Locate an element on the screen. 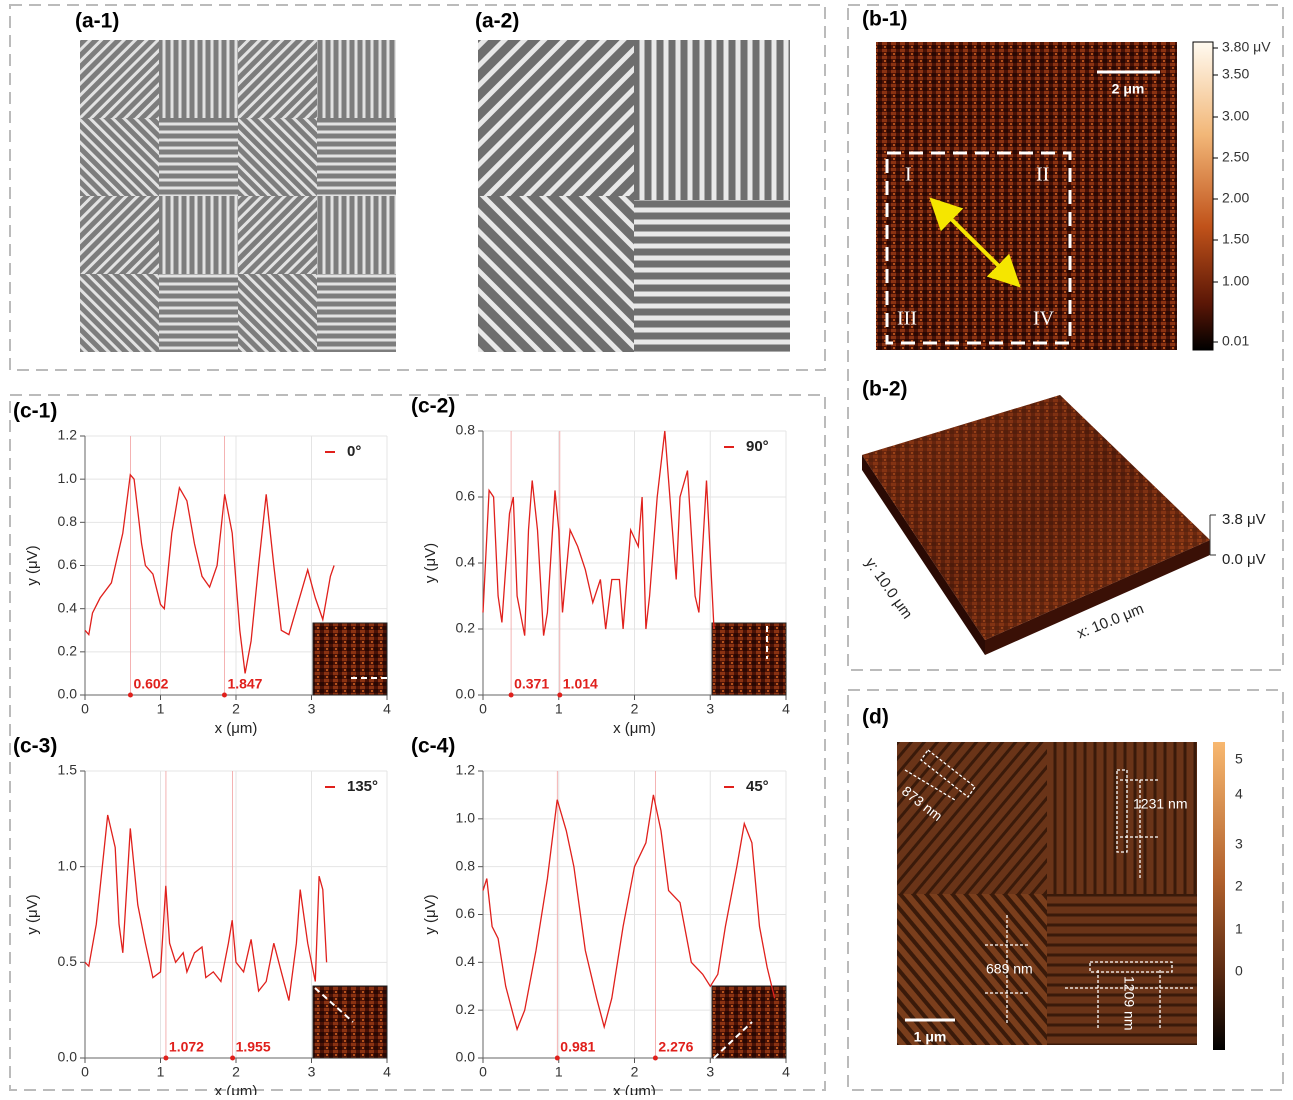 Image resolution: width=1293 pixels, height=1100 pixels. z-label: 0.0 μV is located at coordinates (1244, 559).